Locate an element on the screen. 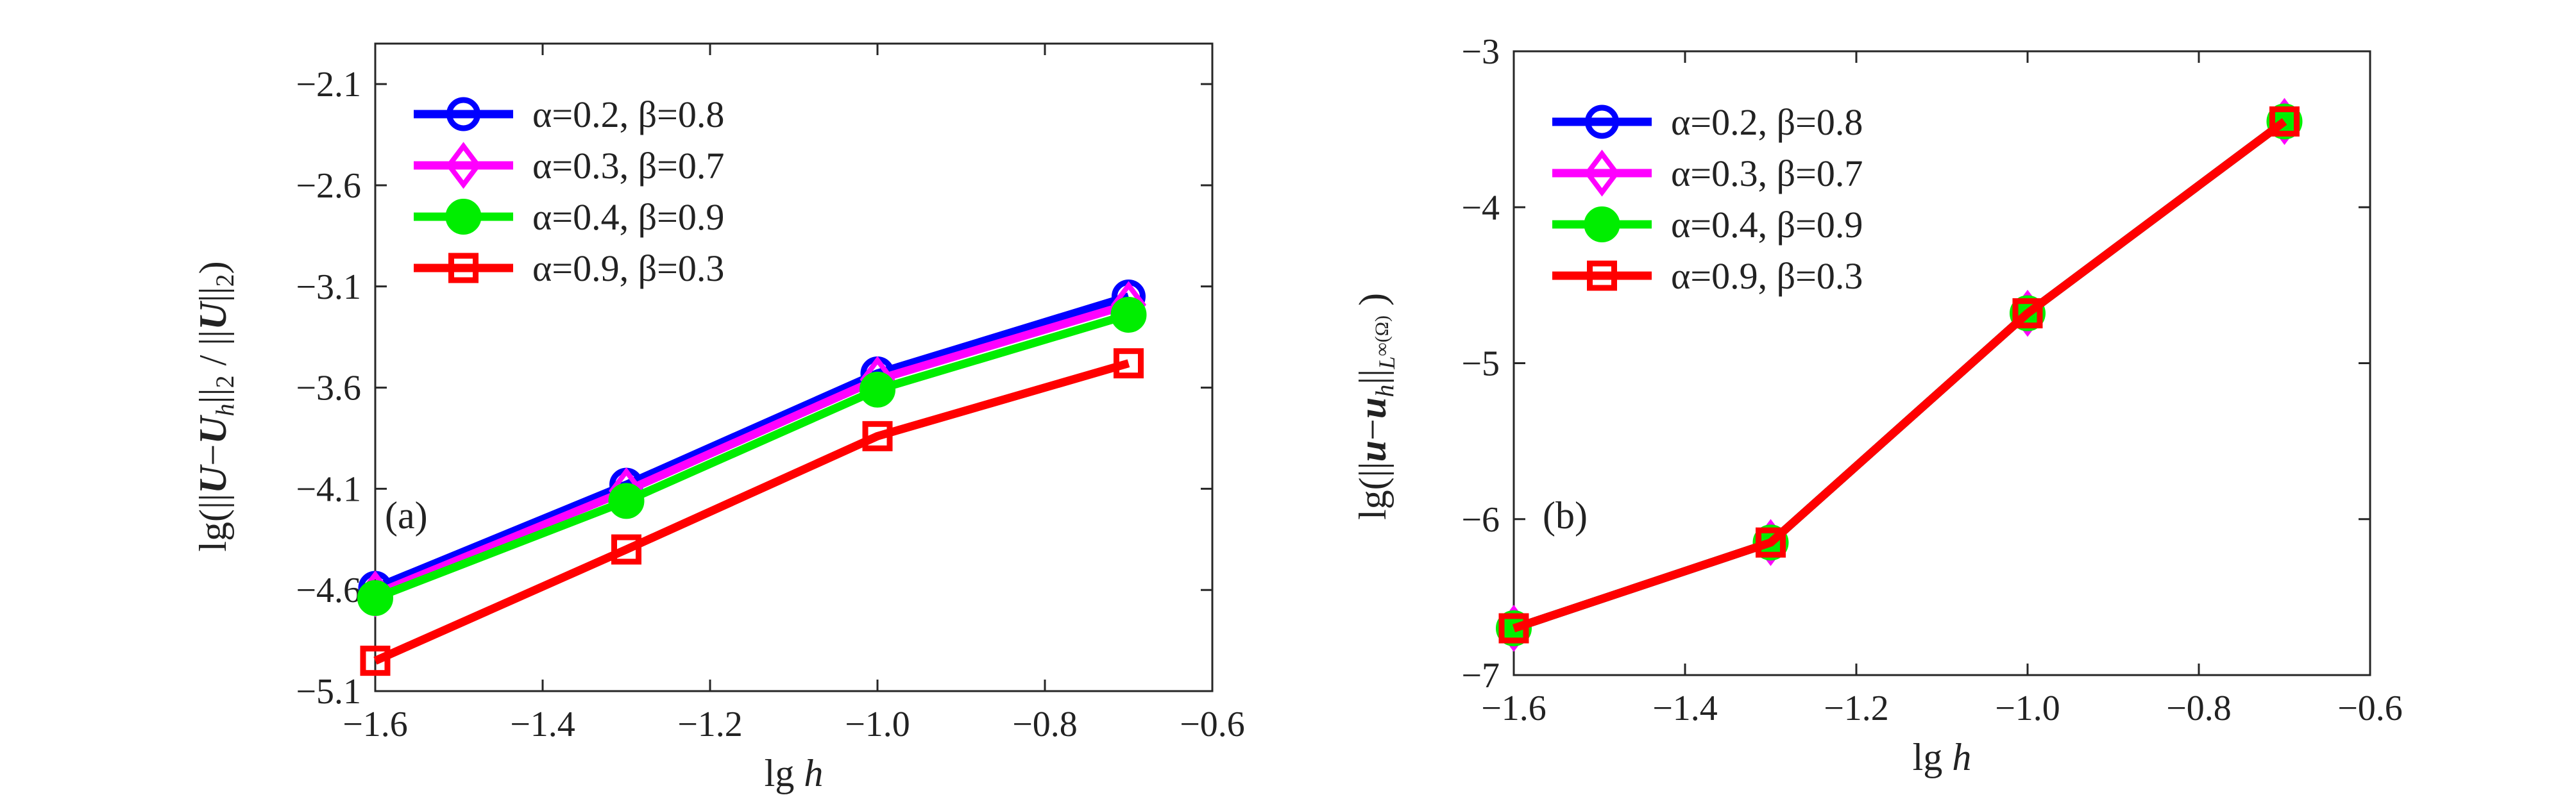 The image size is (2576, 811). legend-label-a-1: α=0.3, β=0.7 is located at coordinates (628, 166).